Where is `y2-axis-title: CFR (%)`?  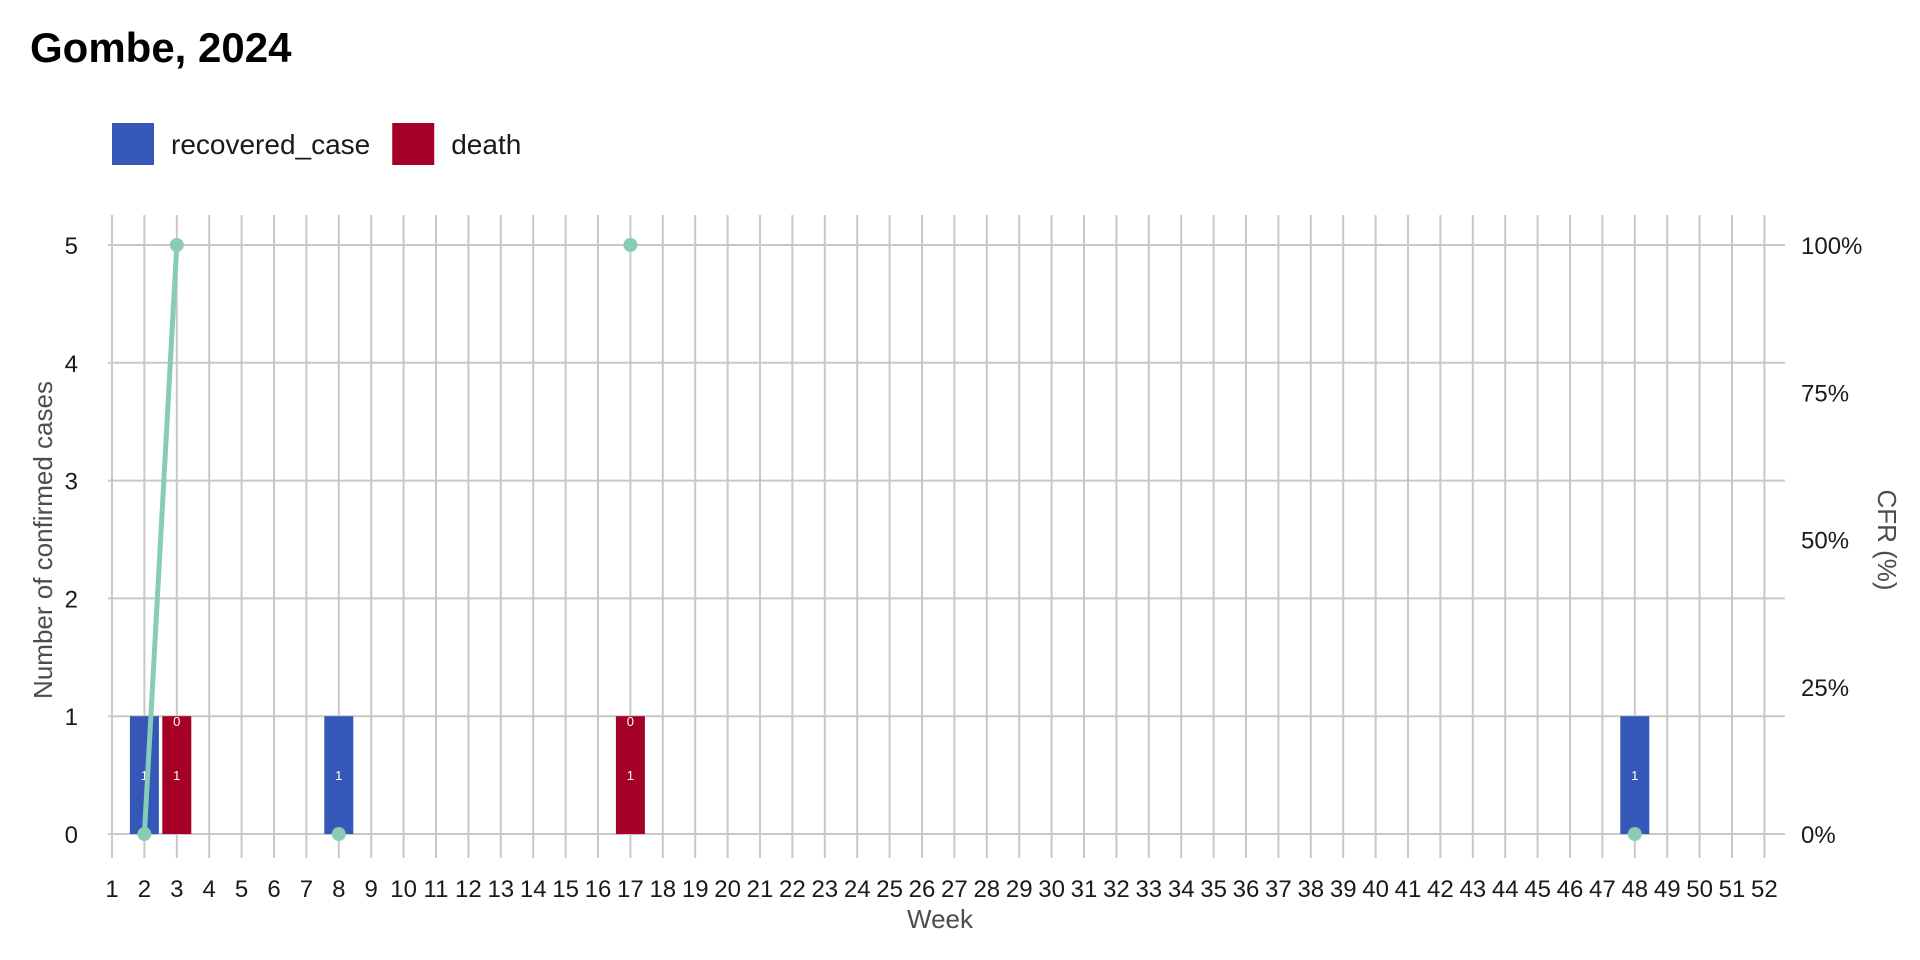 y2-axis-title: CFR (%) is located at coordinates (1887, 539).